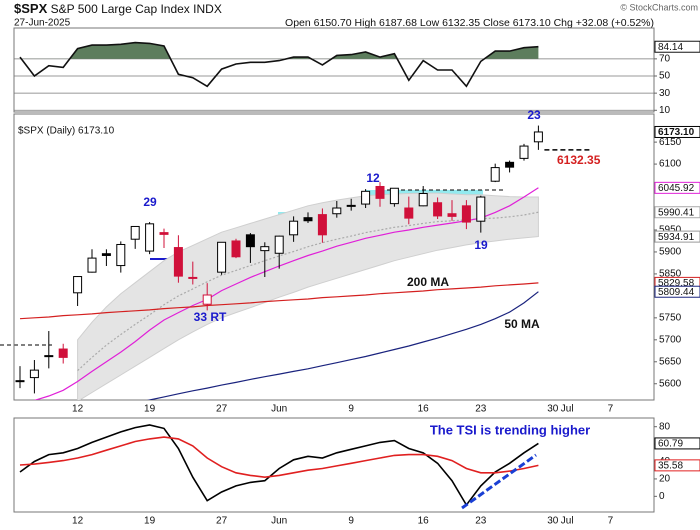  I want to click on y-tick-label: 5950, so click(670, 230).